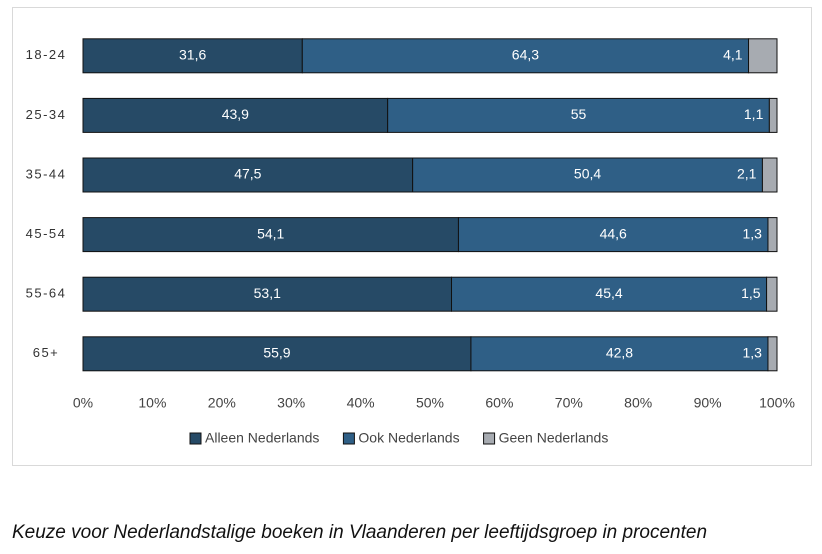  What do you see at coordinates (83, 403) in the screenshot?
I see `x-tick-label: 0%` at bounding box center [83, 403].